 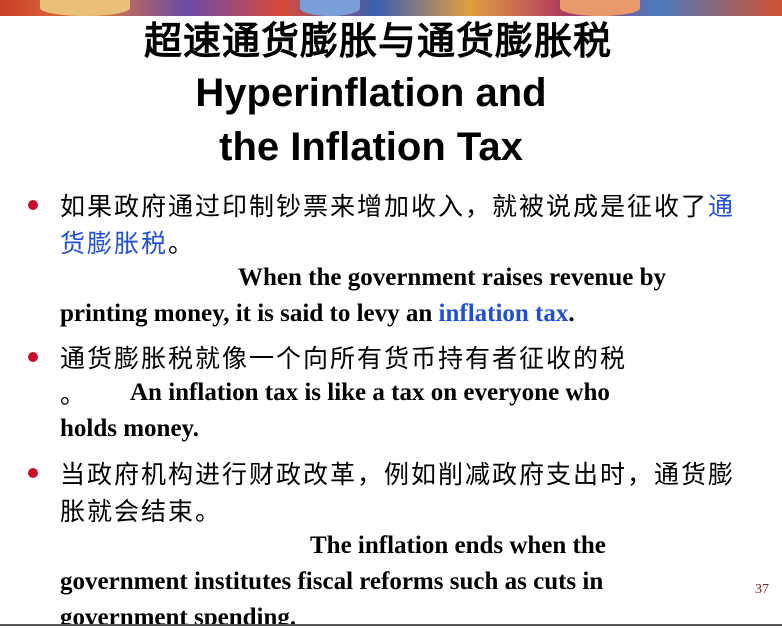 I want to click on bullet-1-chinese: 如果政府通过印制钞票来增加收入，就被说成是征收了通货膨胀税。, so click(x=410, y=225).